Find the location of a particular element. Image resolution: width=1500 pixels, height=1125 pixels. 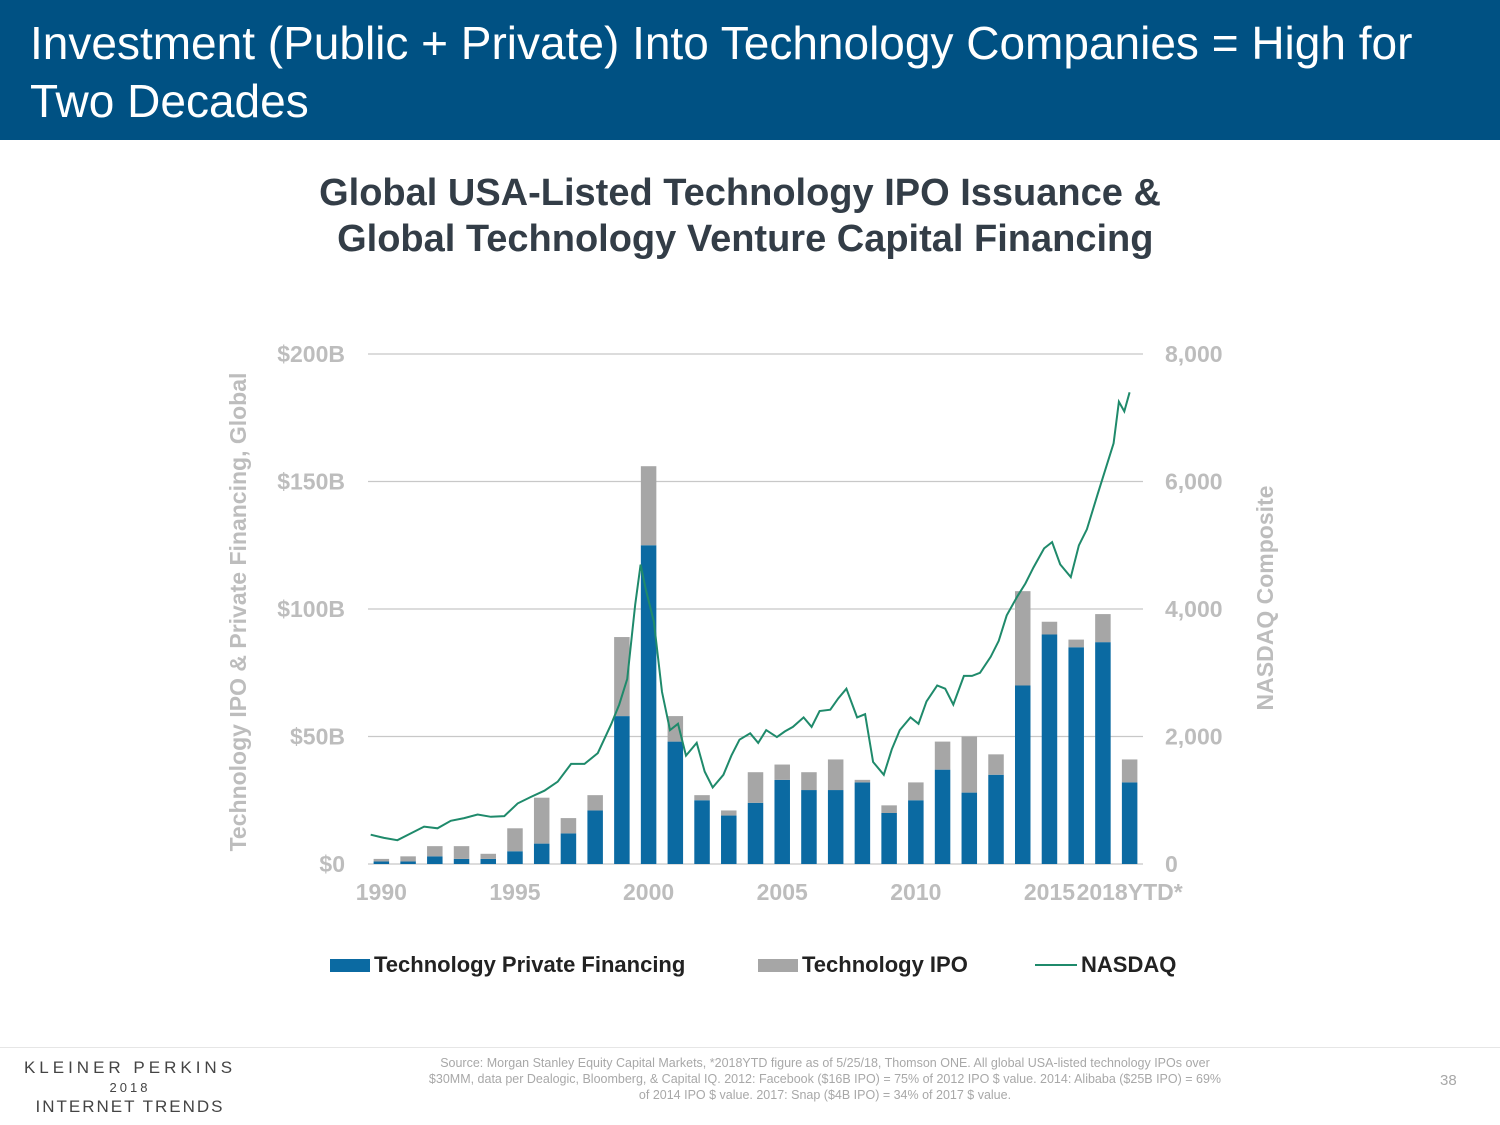

y-tick-label-left: $150B is located at coordinates (311, 482).